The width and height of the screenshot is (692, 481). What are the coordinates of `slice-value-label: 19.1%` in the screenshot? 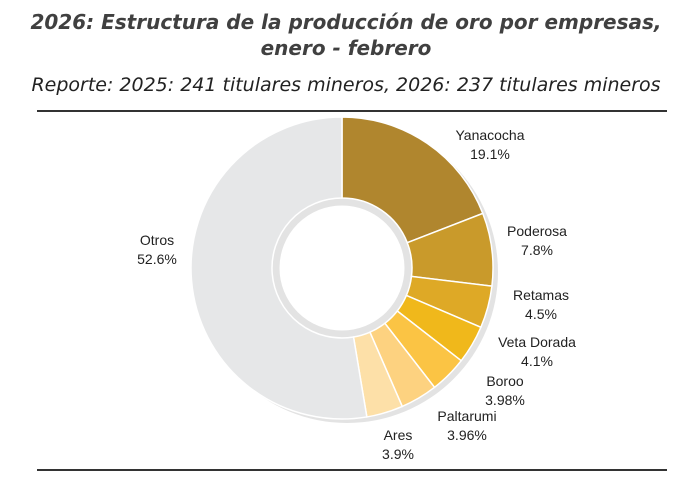 It's located at (490, 154).